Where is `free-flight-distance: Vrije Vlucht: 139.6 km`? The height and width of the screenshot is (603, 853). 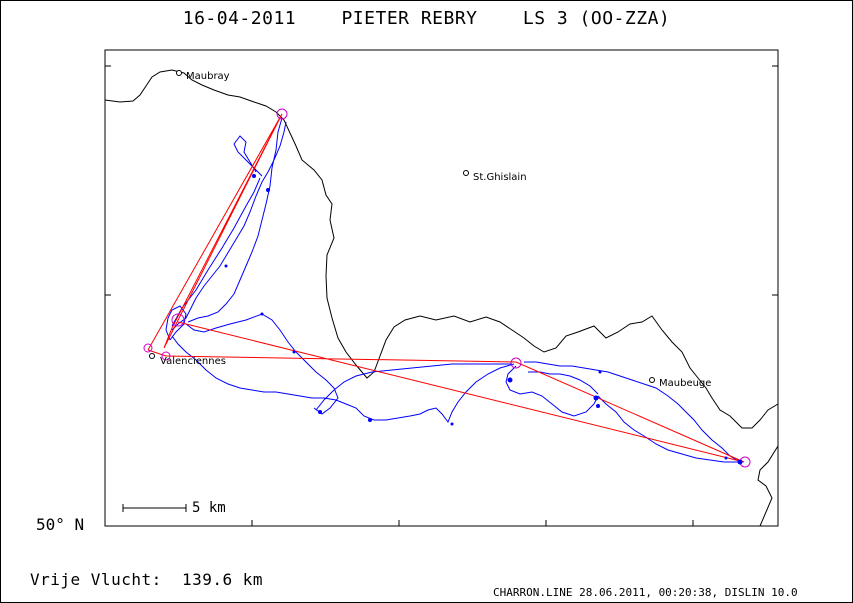
free-flight-distance: Vrije Vlucht: 139.6 km is located at coordinates (147, 579).